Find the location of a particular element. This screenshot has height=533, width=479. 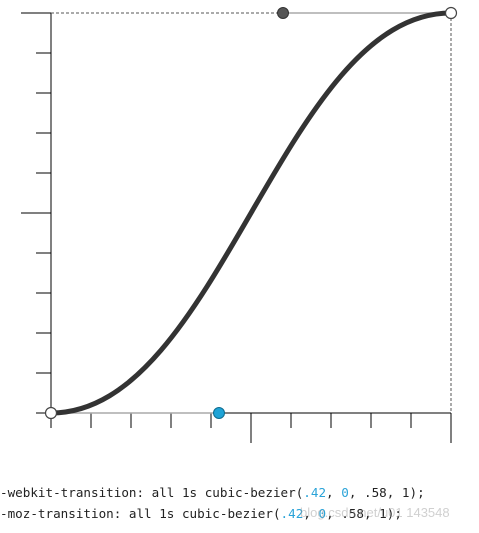

handle-p2 is located at coordinates (283, 13).